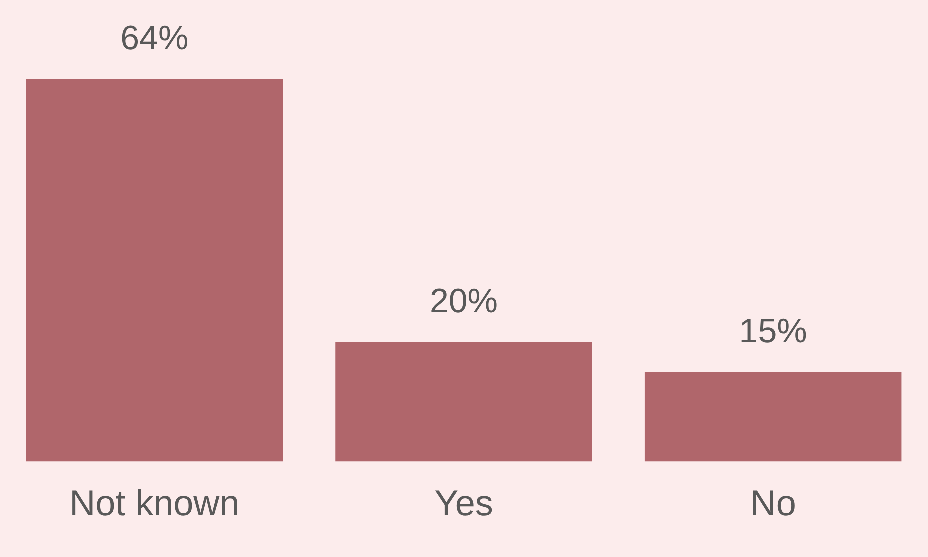  Describe the element at coordinates (464, 301) in the screenshot. I see `data-label: 20%` at that location.